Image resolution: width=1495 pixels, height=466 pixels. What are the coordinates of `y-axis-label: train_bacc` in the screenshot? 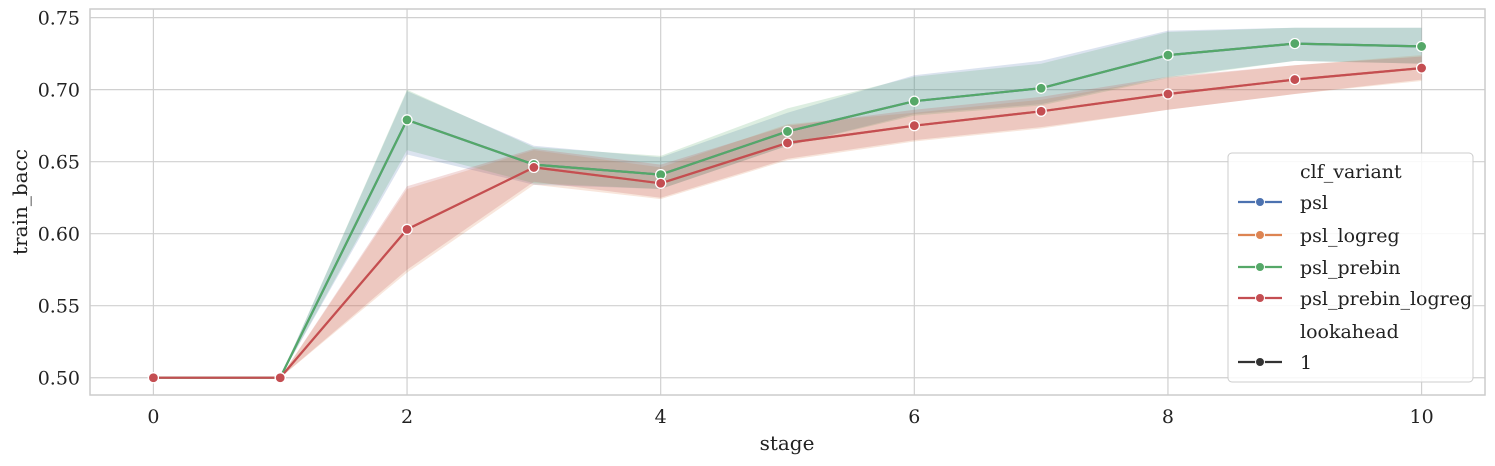 It's located at (20, 202).